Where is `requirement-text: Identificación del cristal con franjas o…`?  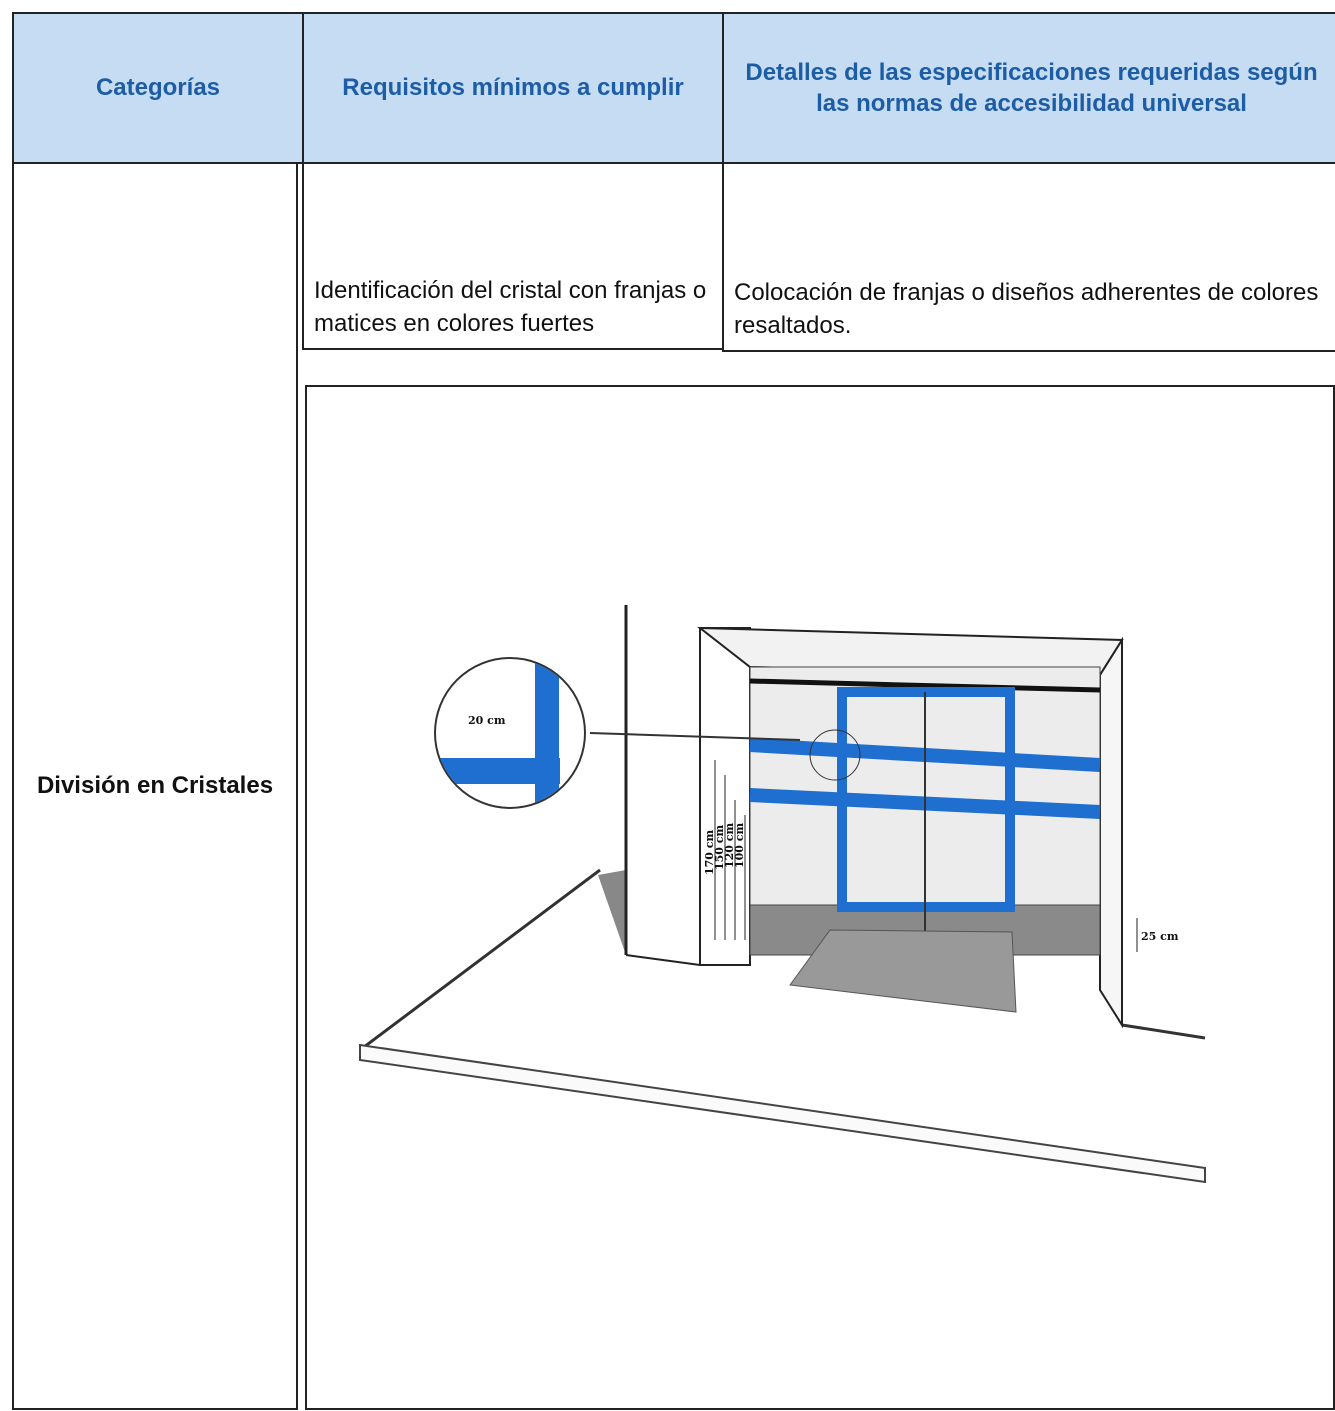 requirement-text: Identificación del cristal con franjas o… is located at coordinates (510, 307).